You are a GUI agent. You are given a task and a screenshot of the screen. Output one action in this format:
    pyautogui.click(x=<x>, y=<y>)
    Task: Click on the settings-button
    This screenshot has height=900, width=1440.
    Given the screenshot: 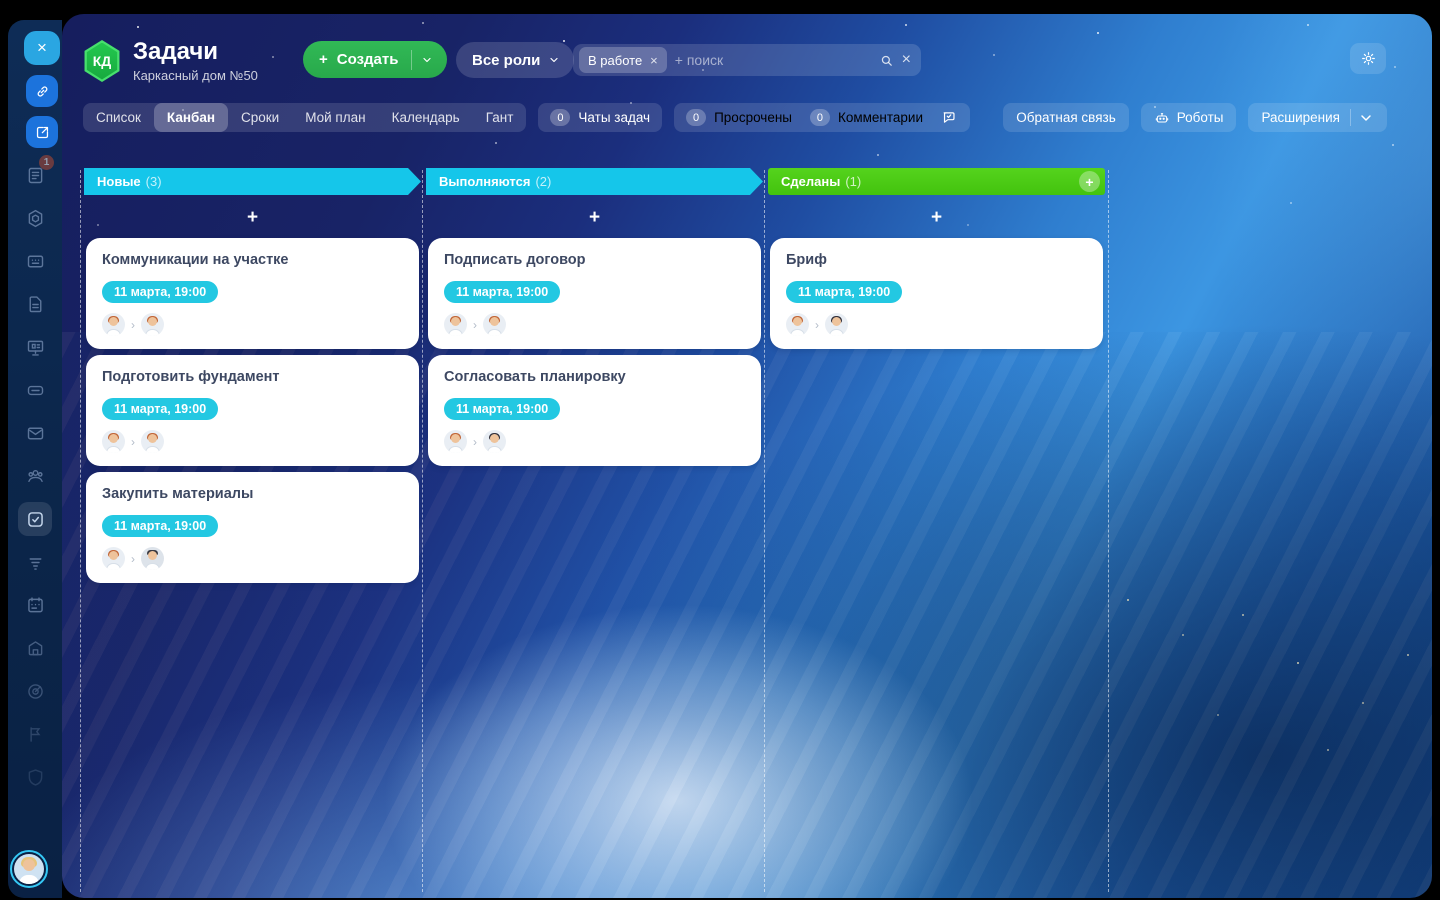 What is the action you would take?
    pyautogui.click(x=1368, y=58)
    